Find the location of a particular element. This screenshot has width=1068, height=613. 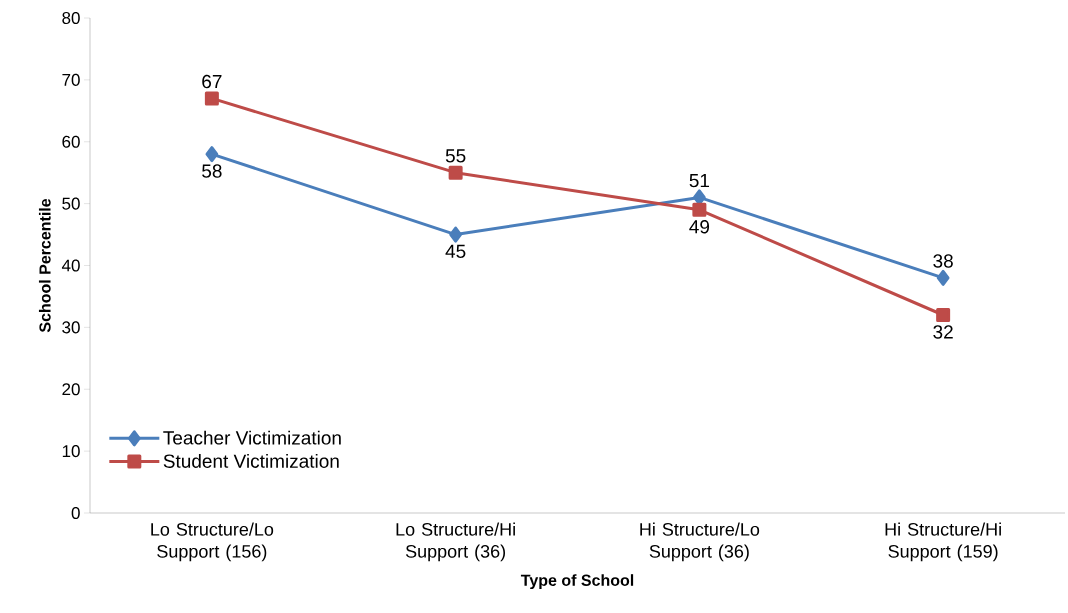

x-tick-label: Lo Structure/Lo Support (156) is located at coordinates (212, 542).